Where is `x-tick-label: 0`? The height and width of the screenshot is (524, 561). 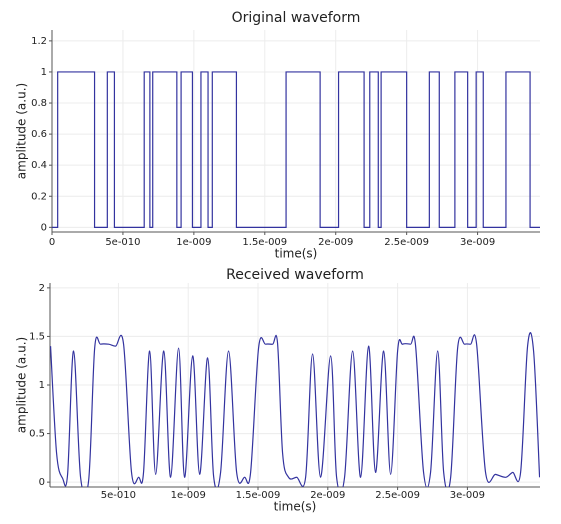
x-tick-label: 0 is located at coordinates (52, 242).